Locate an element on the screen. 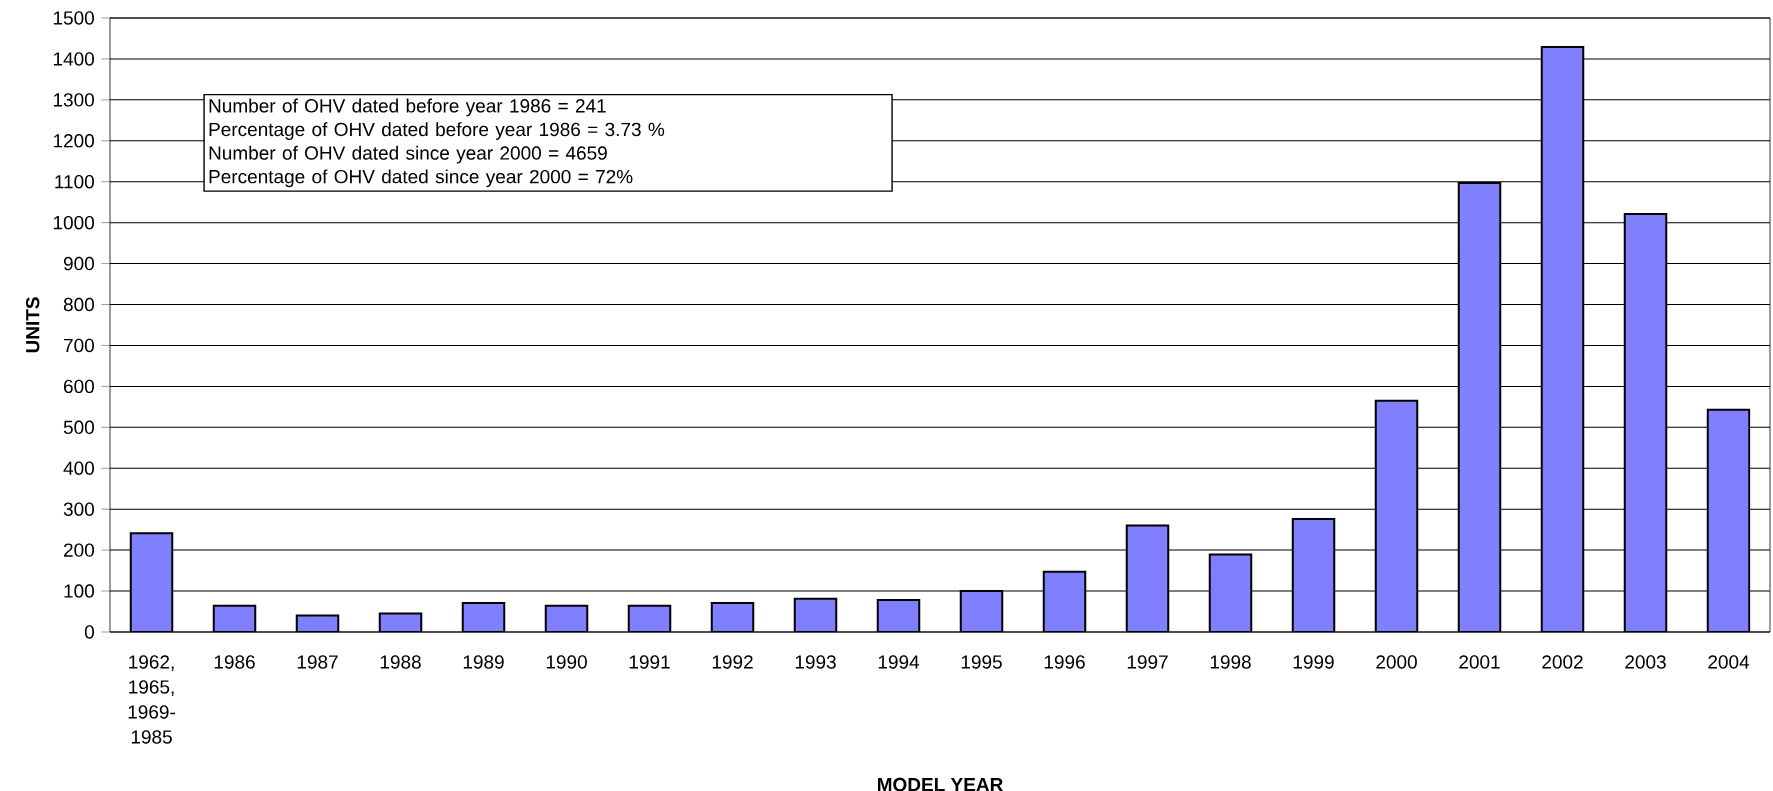  x-tick-label: 1990 is located at coordinates (566, 662).